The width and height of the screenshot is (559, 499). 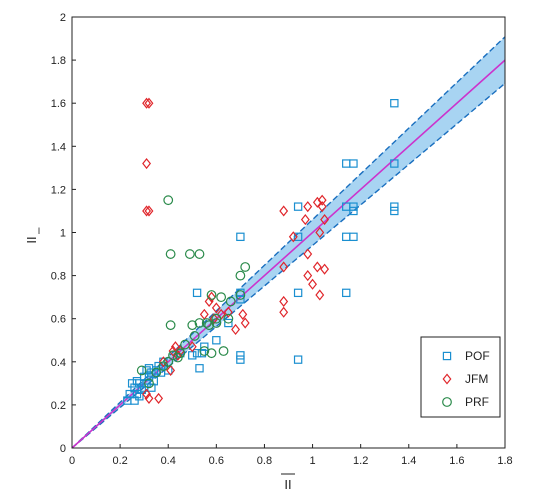 What do you see at coordinates (456, 461) in the screenshot?
I see `x-tick-label: 1.6` at bounding box center [456, 461].